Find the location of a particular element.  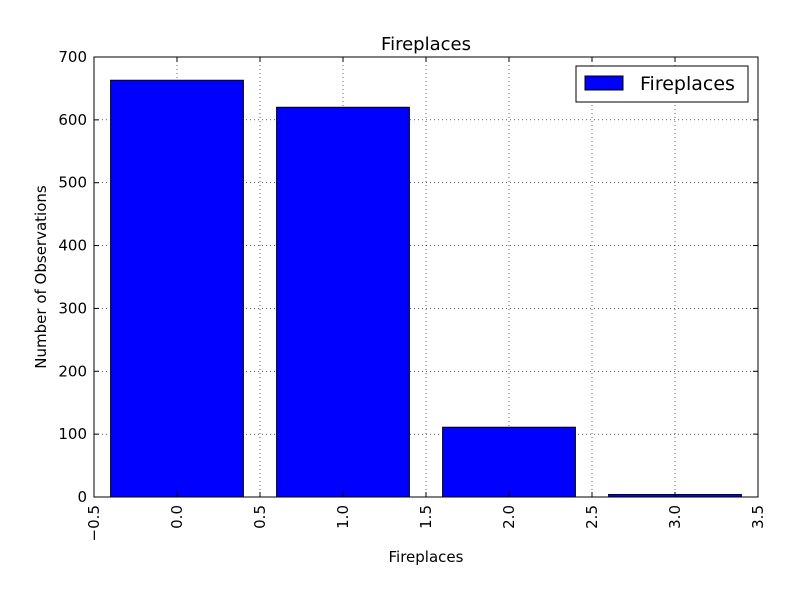

x-tick-label: 3.5 is located at coordinates (758, 517).